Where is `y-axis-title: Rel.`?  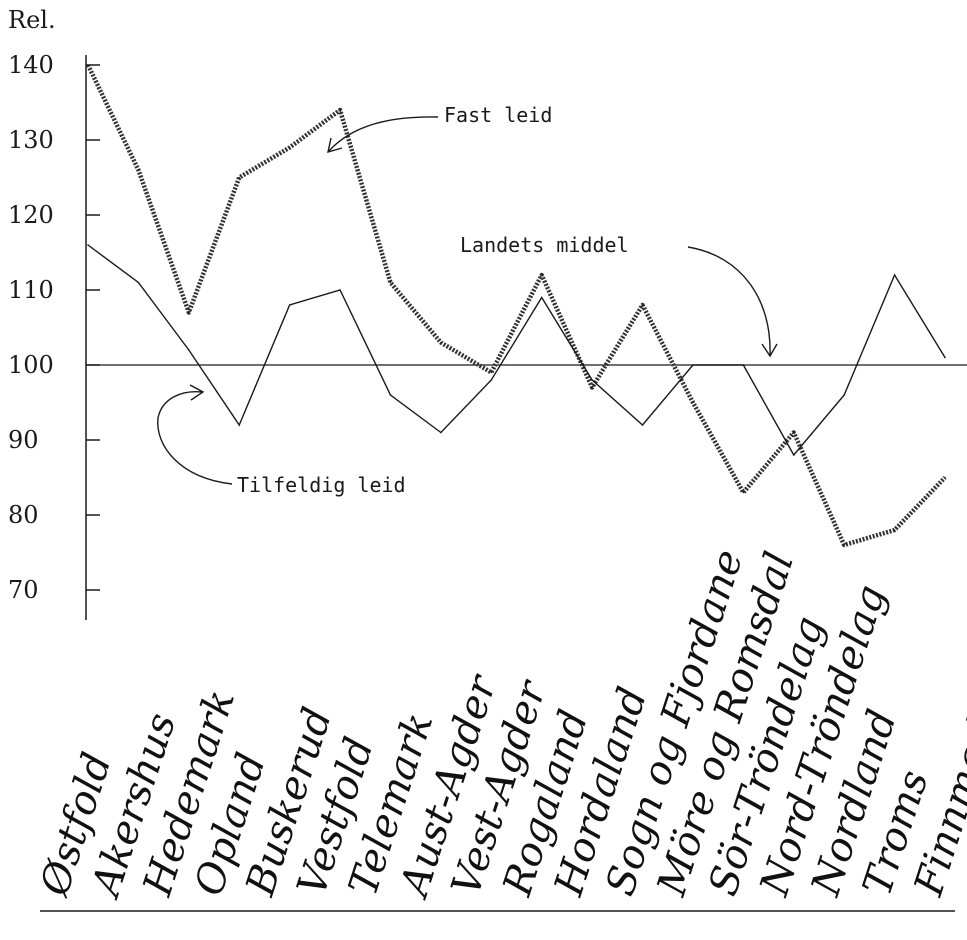
y-axis-title: Rel. is located at coordinates (32, 20).